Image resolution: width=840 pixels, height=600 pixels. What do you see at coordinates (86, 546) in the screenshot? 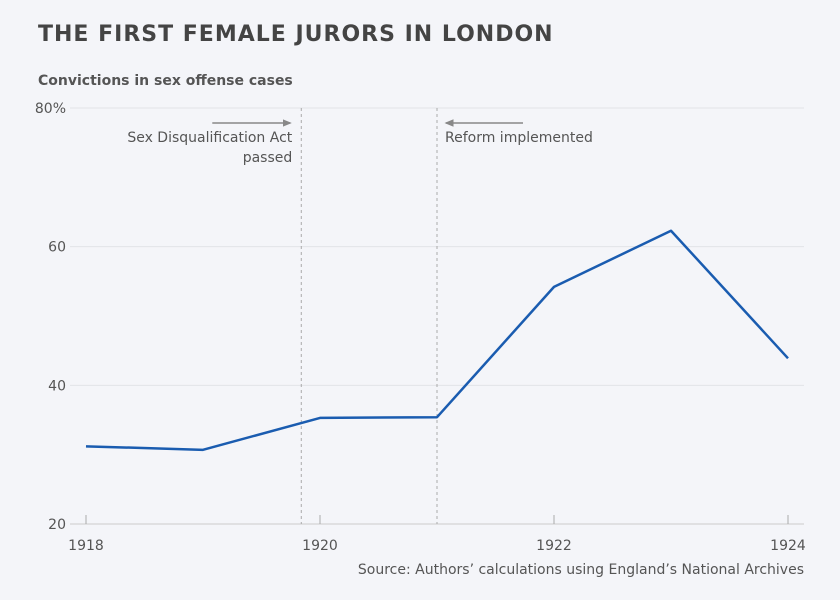
I see `x-tick-label: 1918` at bounding box center [86, 546].